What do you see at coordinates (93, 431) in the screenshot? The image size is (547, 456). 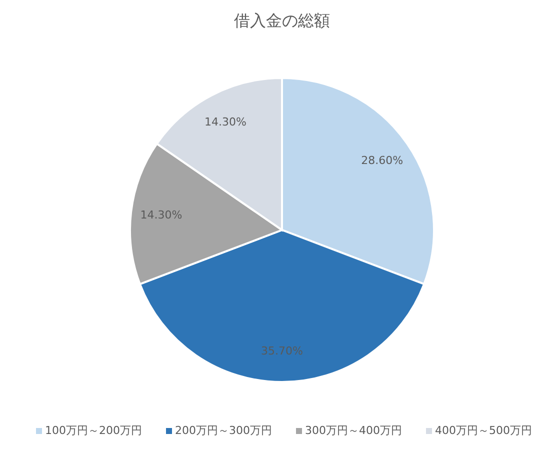 I see `legend-label: 100万円～200万円` at bounding box center [93, 431].